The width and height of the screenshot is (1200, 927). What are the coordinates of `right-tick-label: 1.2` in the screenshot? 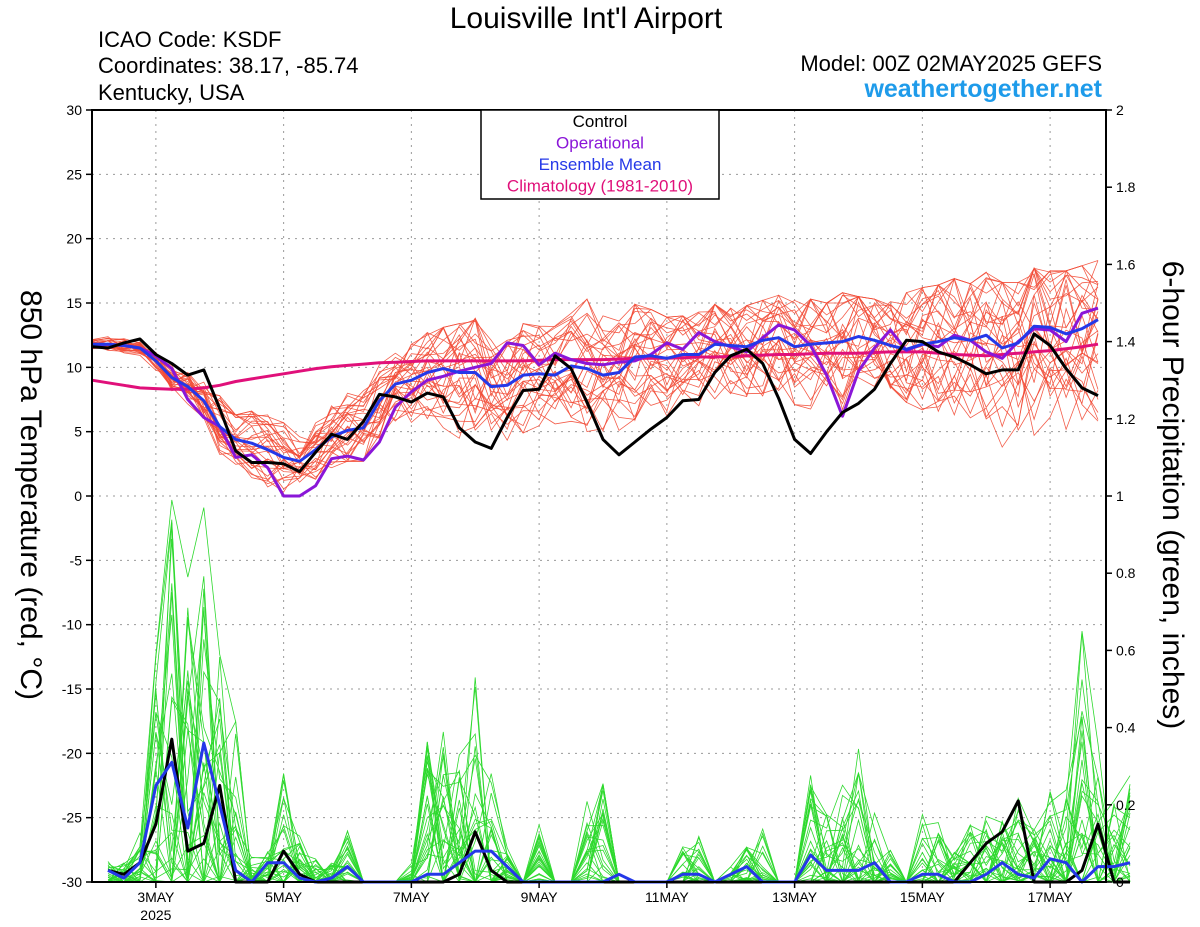 It's located at (1126, 419).